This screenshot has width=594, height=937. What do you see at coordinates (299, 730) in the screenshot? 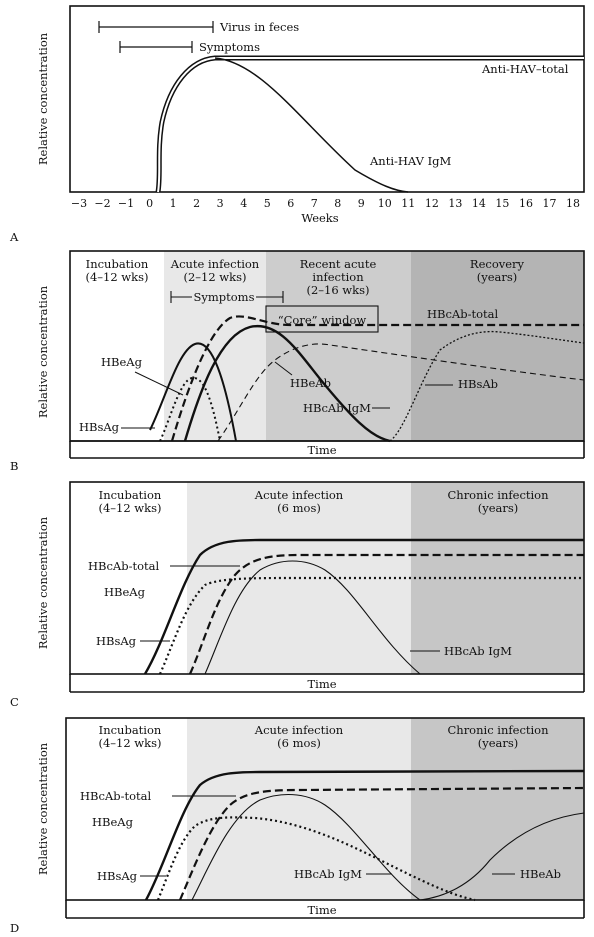
I see `panel-d-phase-acute: Acute infection` at bounding box center [299, 730].